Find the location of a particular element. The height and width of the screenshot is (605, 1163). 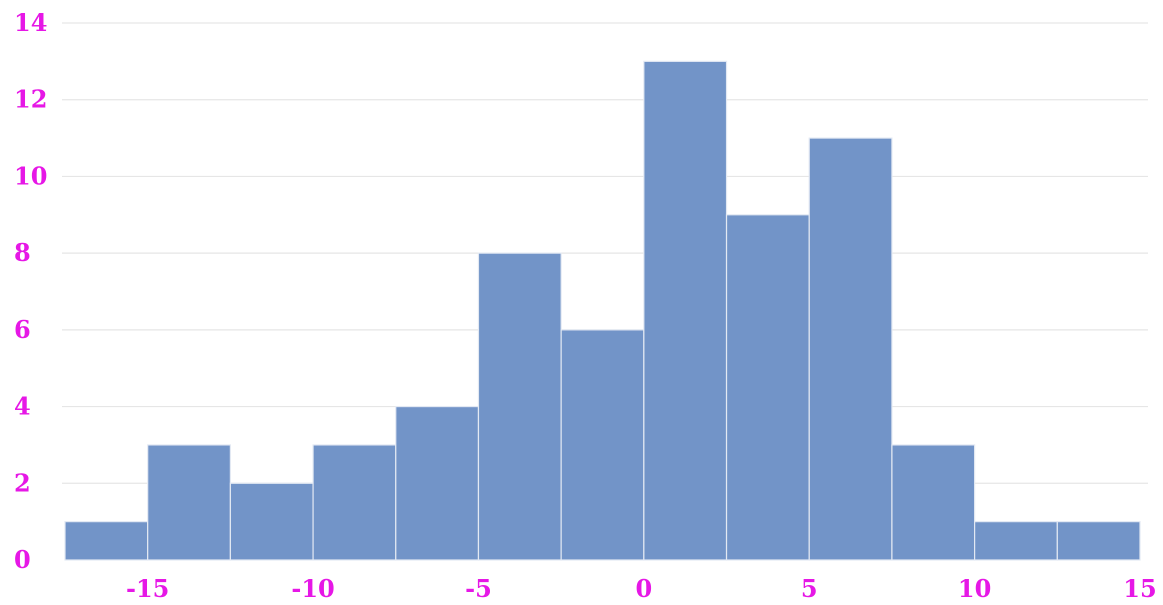

y-axis-tick-labels: 0 2 4 6 8 10 12 14 is located at coordinates (30, 291).